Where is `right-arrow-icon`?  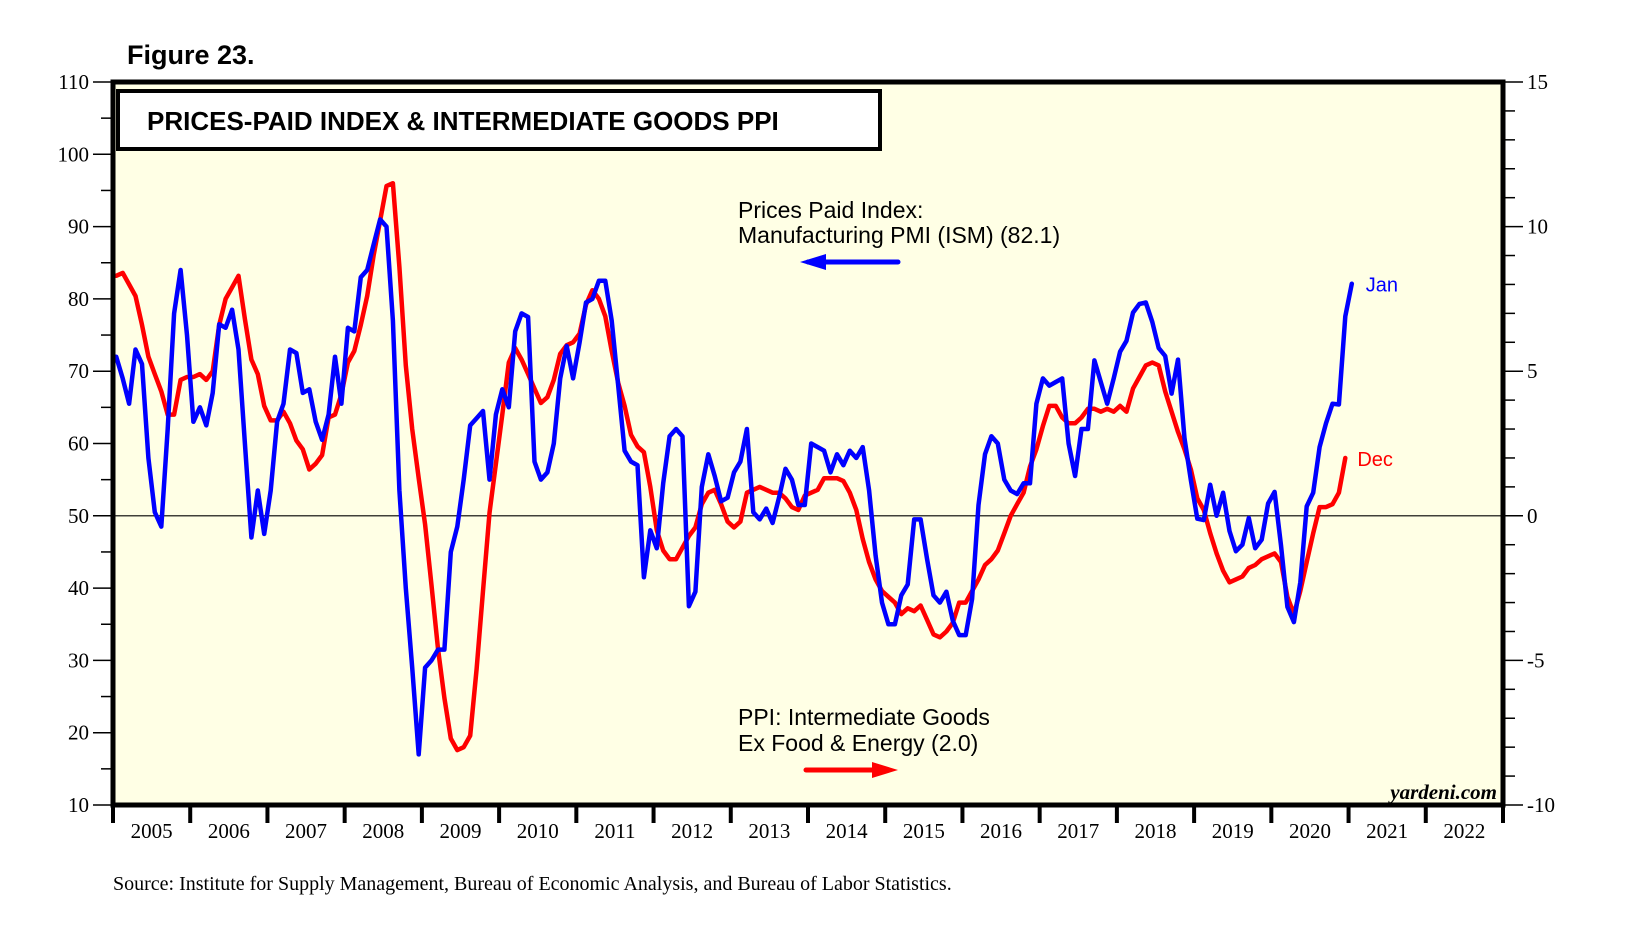 right-arrow-icon is located at coordinates (850, 770).